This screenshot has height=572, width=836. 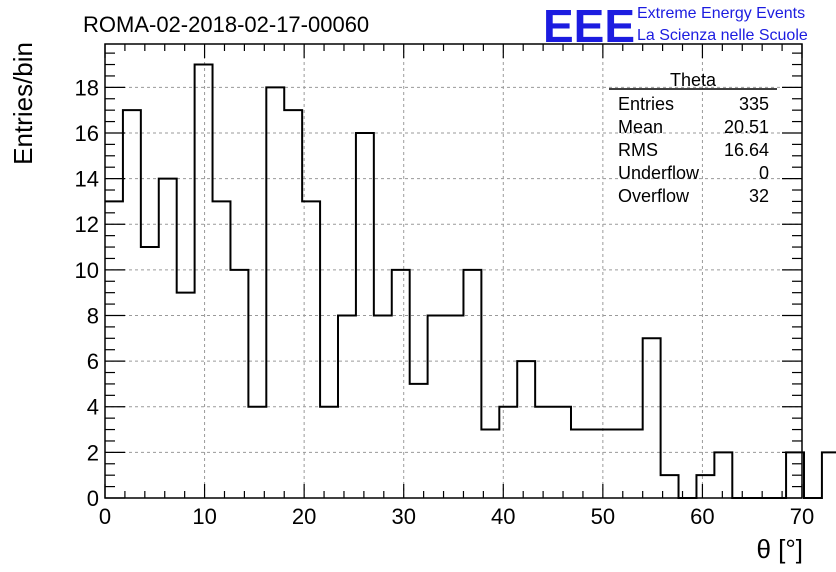 I want to click on stats-label: Entries, so click(x=646, y=104).